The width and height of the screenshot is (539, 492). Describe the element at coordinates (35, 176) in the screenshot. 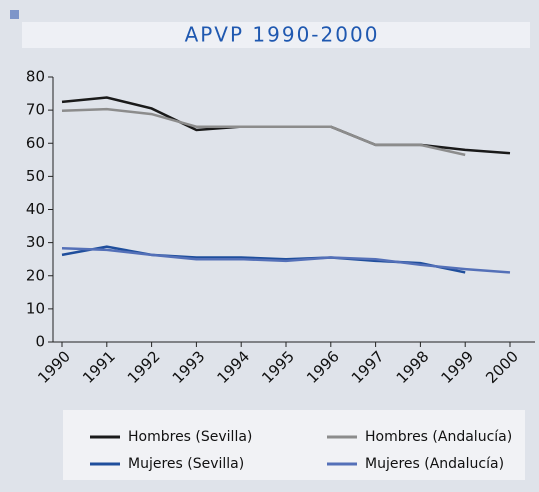

I see `y-tick-label: 50` at that location.